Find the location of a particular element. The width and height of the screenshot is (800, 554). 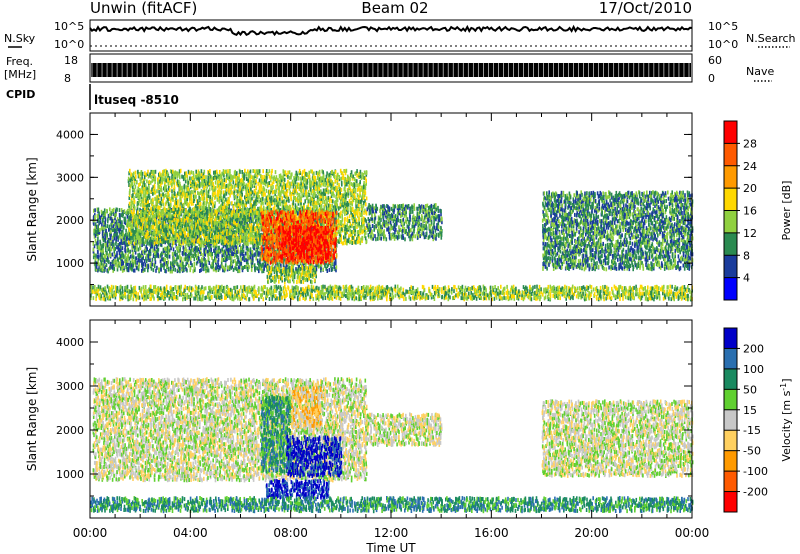

freq-trace is located at coordinates (391, 70).